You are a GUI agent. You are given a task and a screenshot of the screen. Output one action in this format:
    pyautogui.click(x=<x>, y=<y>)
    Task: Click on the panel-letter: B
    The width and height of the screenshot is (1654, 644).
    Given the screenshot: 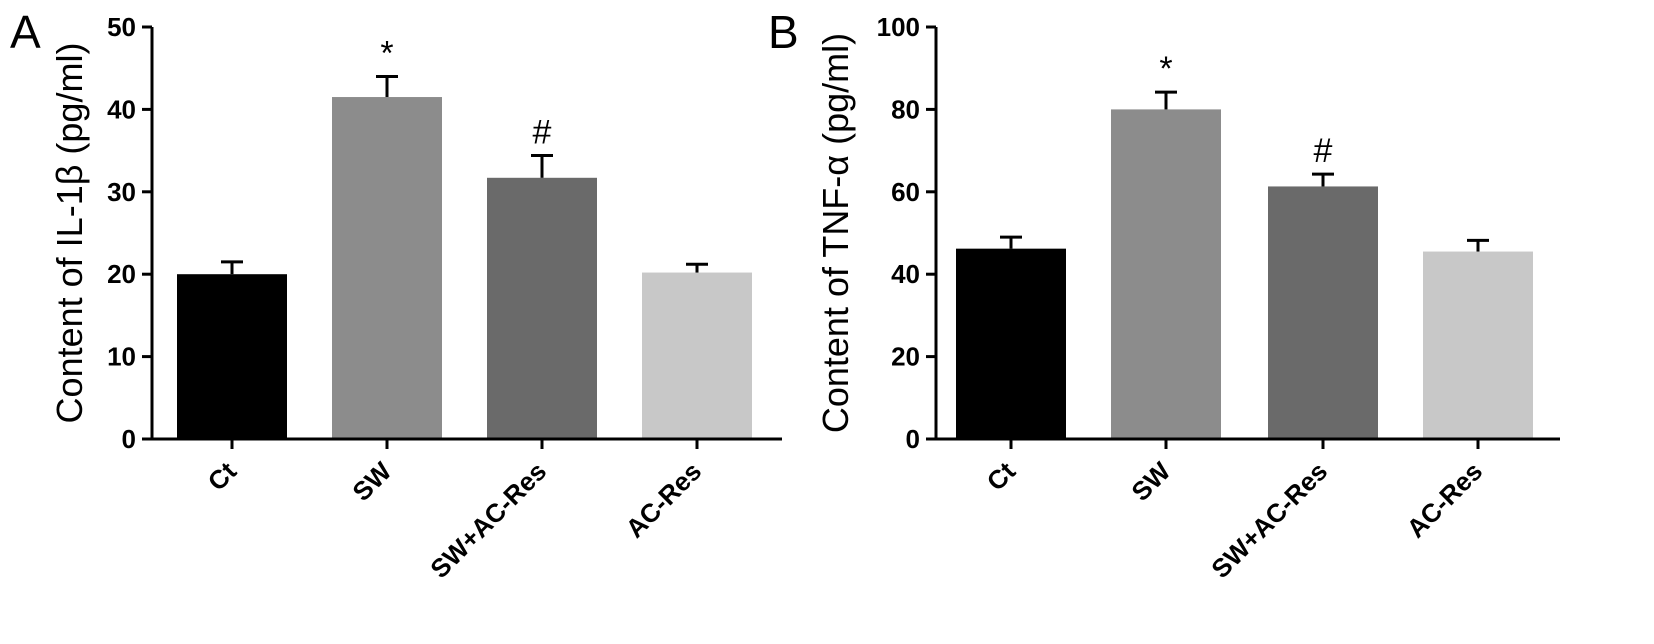 What is the action you would take?
    pyautogui.click(x=783, y=32)
    